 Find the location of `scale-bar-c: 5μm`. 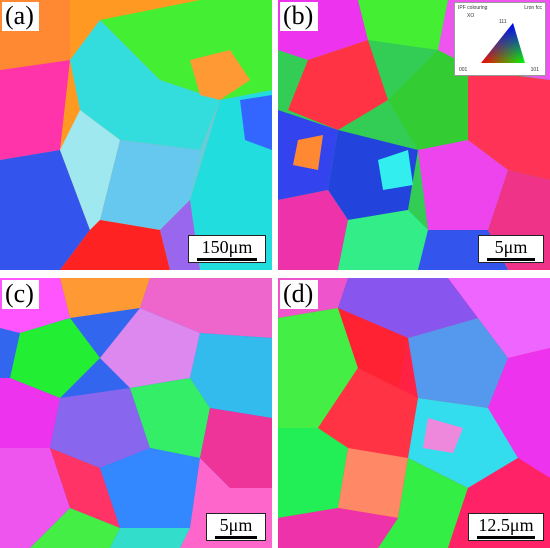

scale-bar-c: 5μm is located at coordinates (236, 527).